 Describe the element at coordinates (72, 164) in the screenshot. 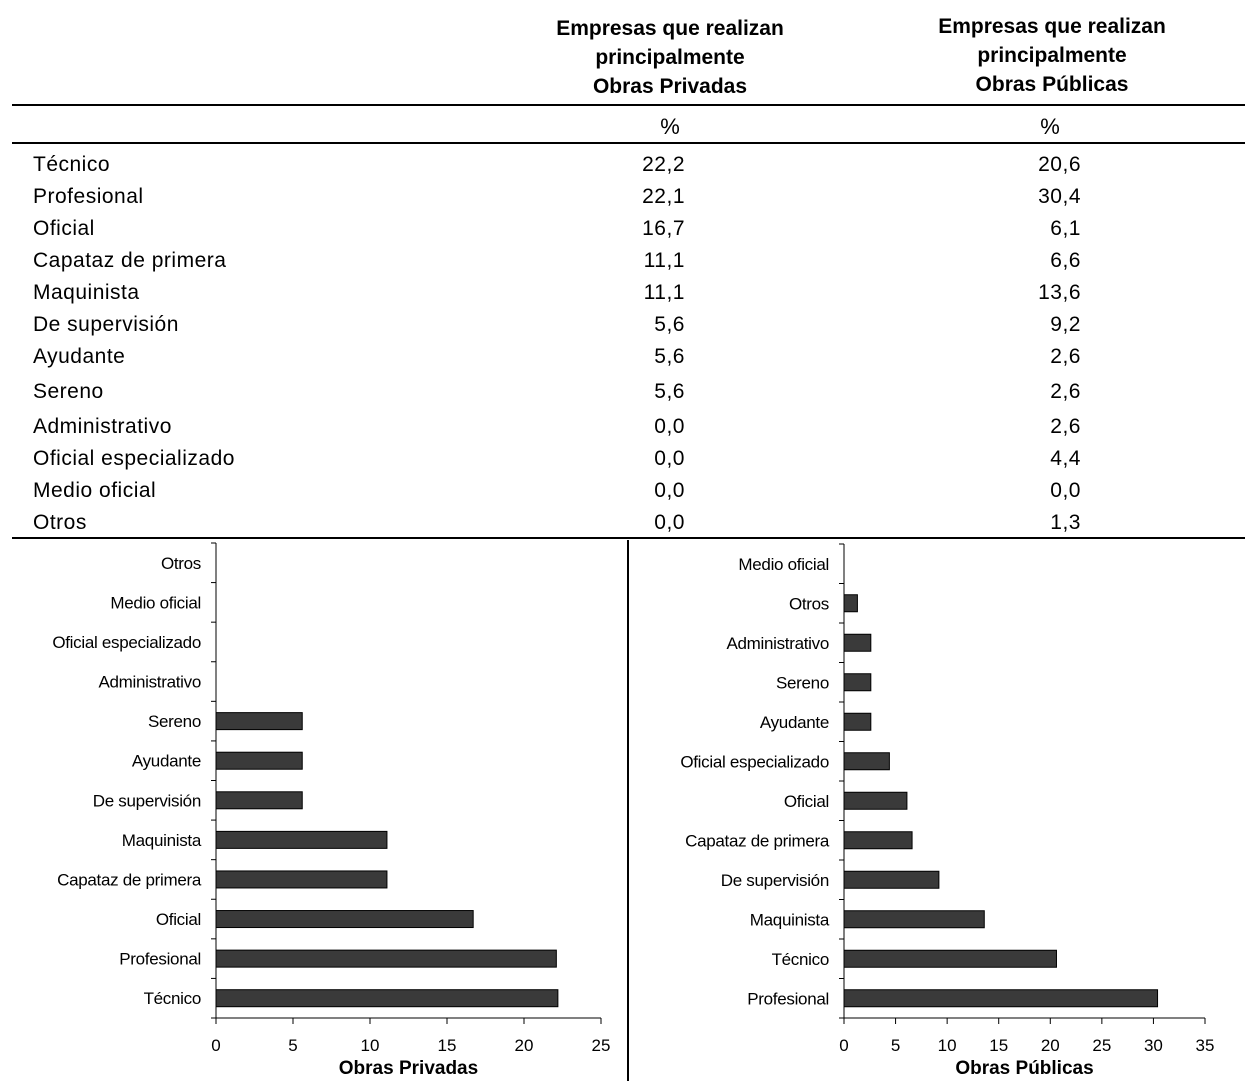

I see `row-label: Técnico` at that location.